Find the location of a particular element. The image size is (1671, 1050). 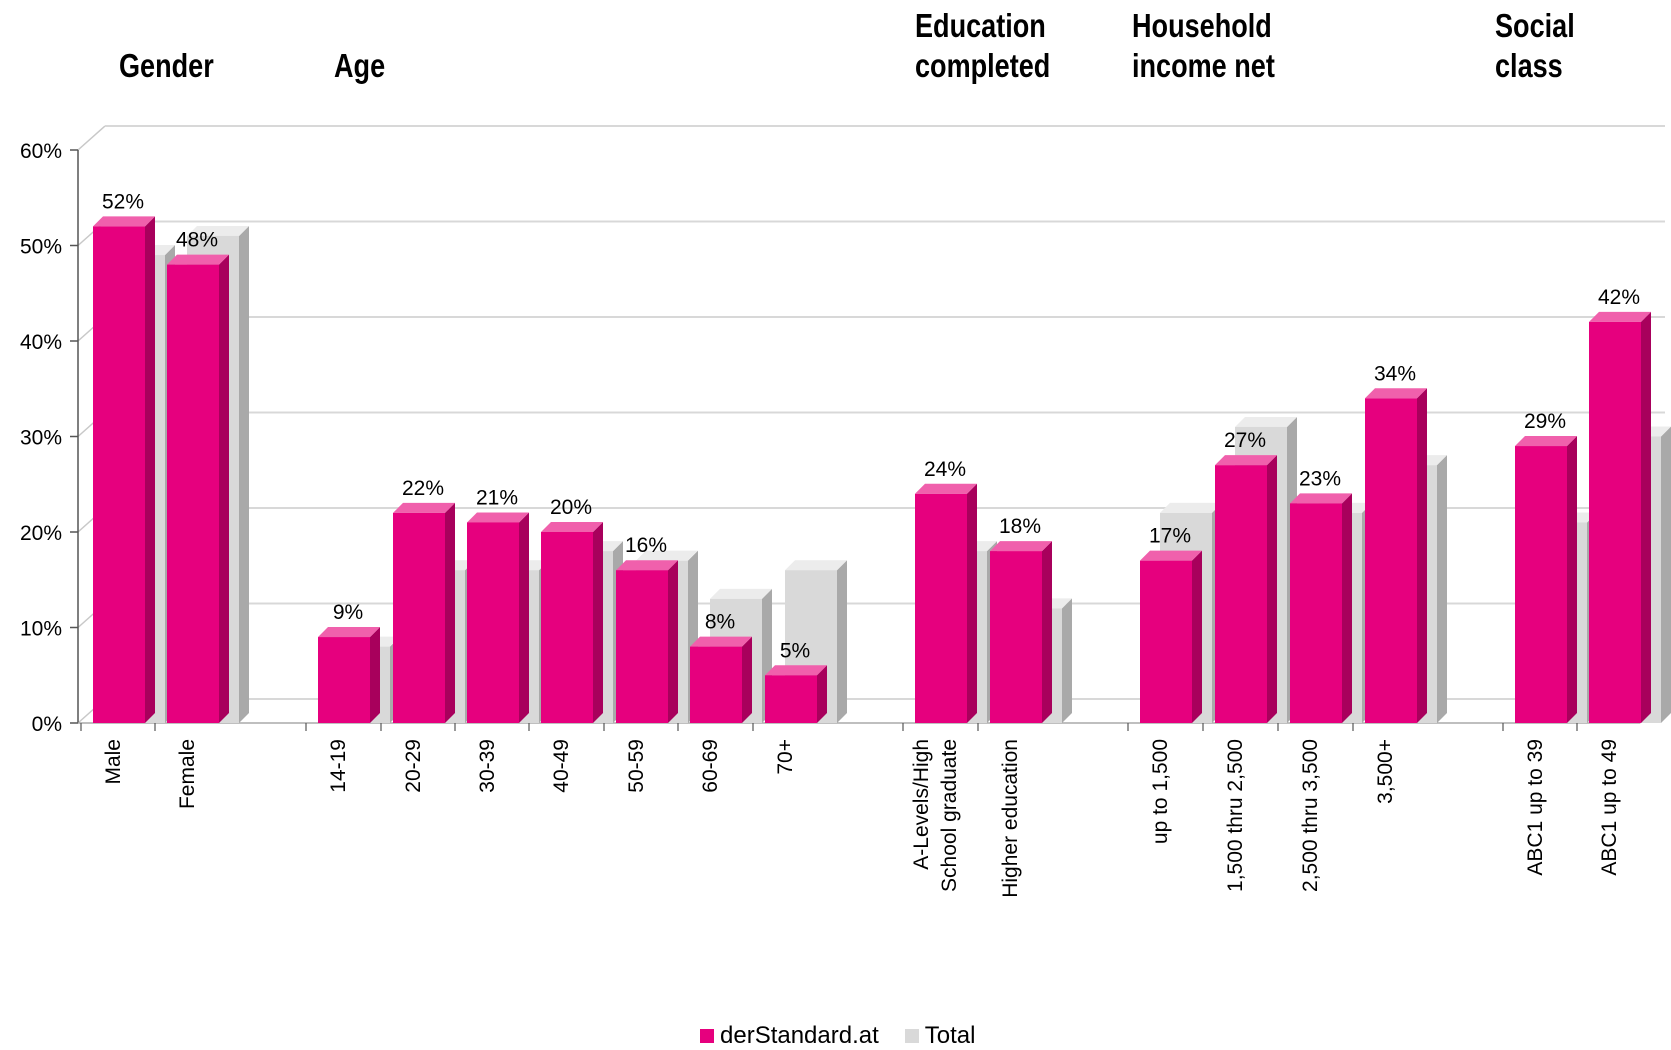

bar-derstandard-6-top is located at coordinates (647, 565).